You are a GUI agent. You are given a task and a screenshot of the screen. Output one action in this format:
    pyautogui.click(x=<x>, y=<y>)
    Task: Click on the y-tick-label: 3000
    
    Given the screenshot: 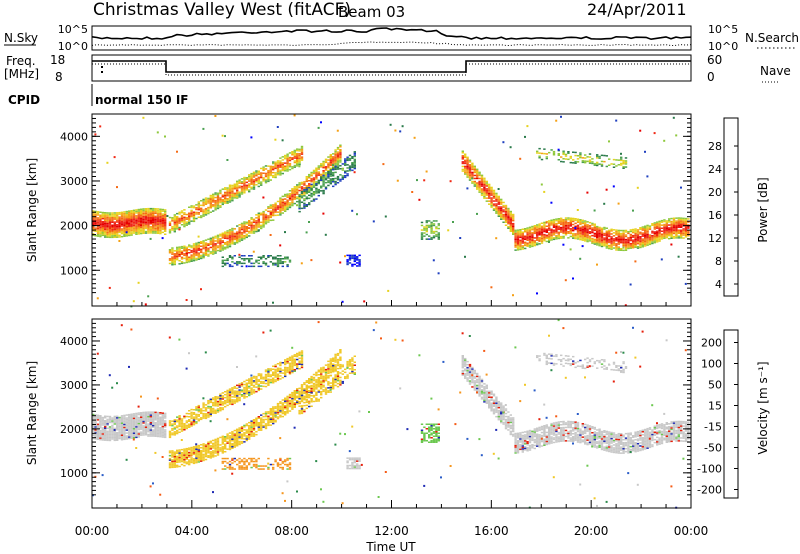 What is the action you would take?
    pyautogui.click(x=74, y=181)
    